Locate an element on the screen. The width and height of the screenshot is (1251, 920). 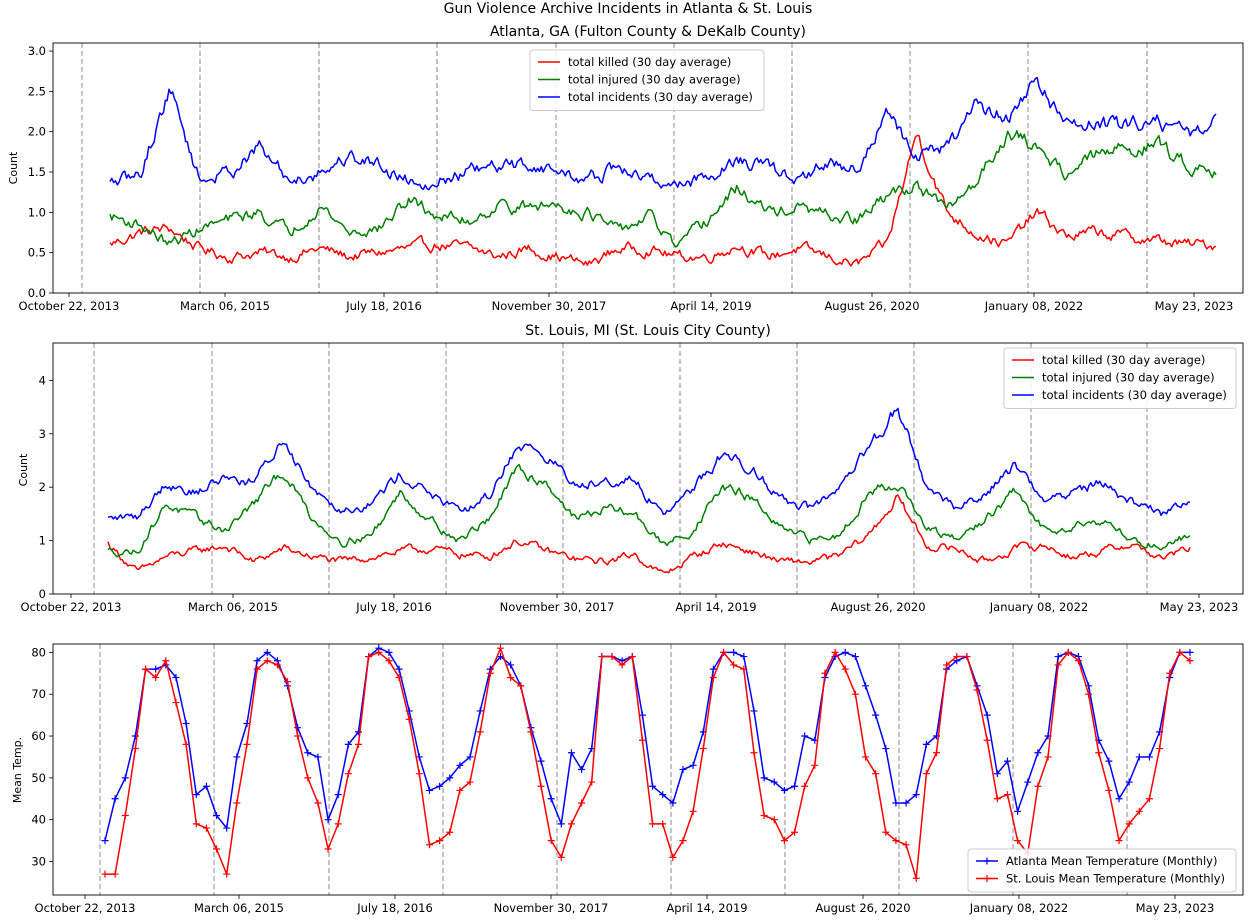
stlouis-y-axis-label: Count is located at coordinates (23, 469).